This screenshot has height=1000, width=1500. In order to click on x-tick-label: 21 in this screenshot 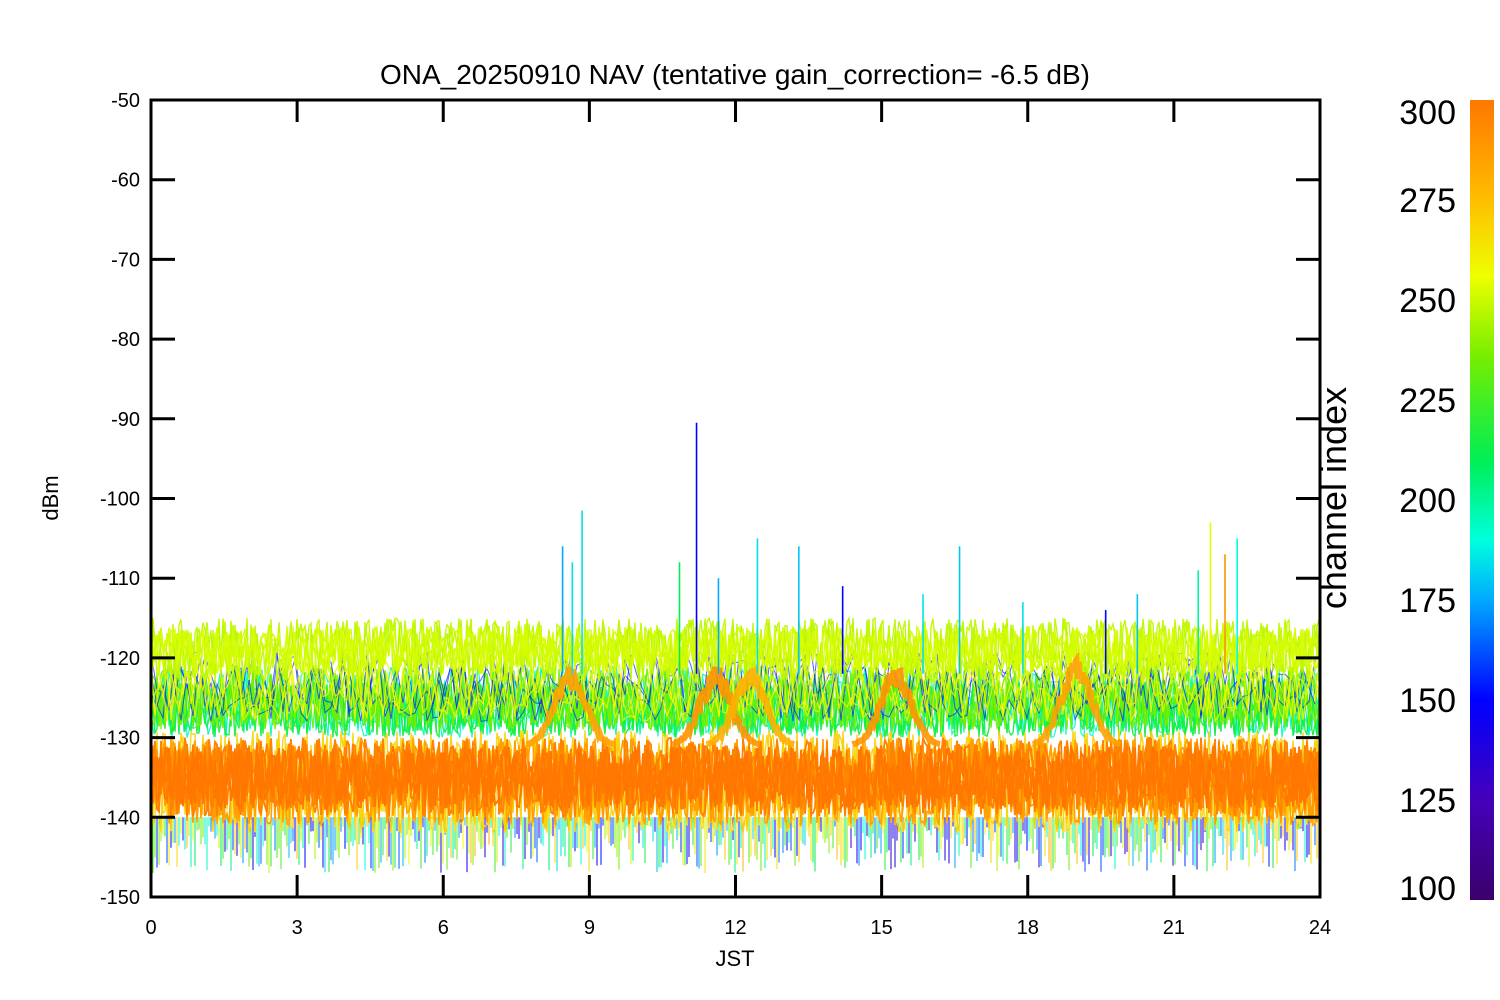, I will do `click(1174, 928)`.